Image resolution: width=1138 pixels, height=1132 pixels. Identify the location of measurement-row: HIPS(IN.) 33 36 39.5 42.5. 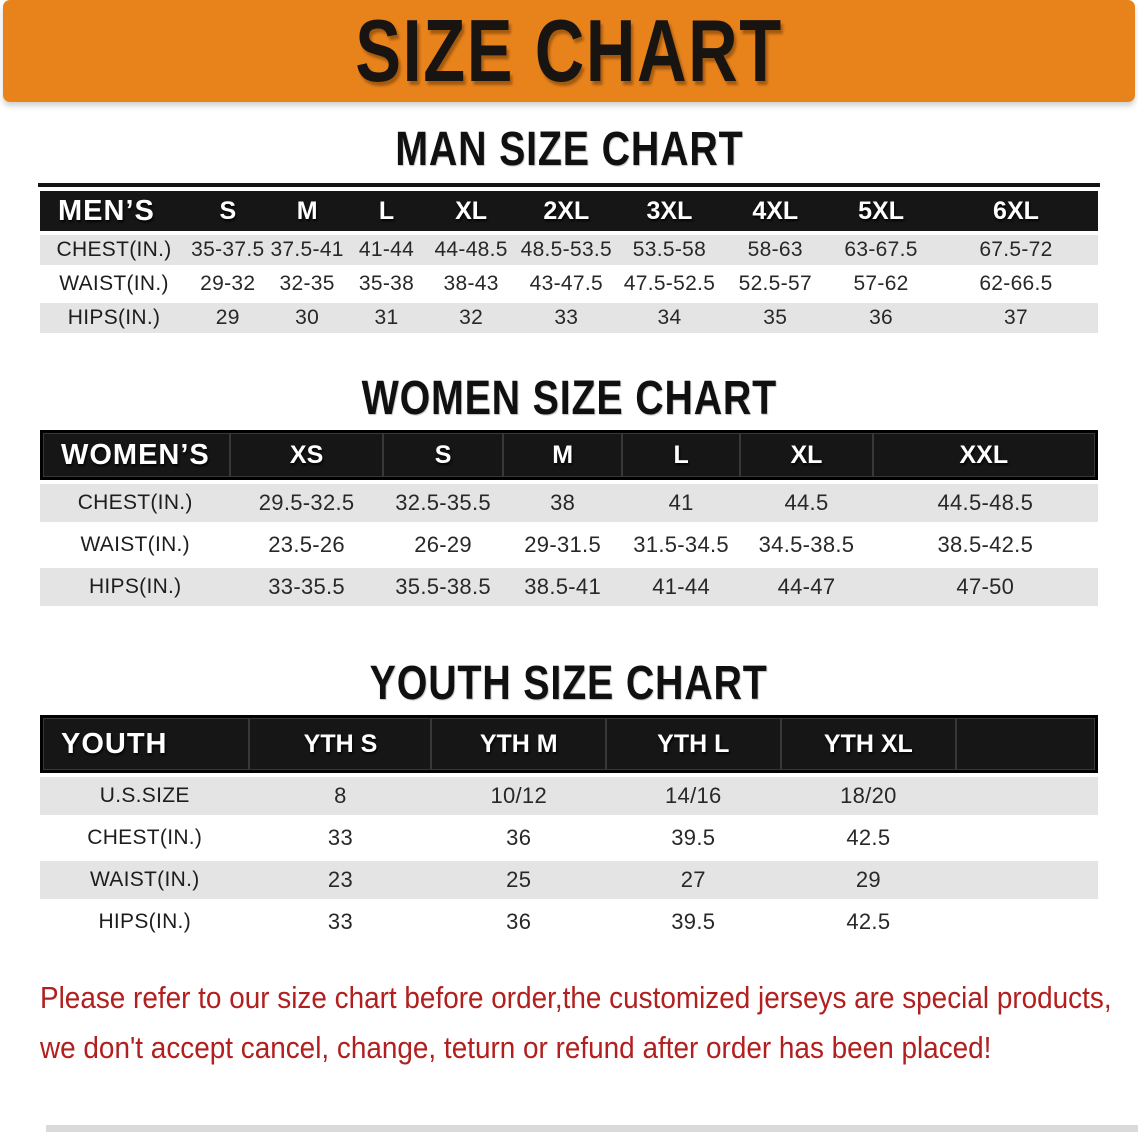
(569, 922).